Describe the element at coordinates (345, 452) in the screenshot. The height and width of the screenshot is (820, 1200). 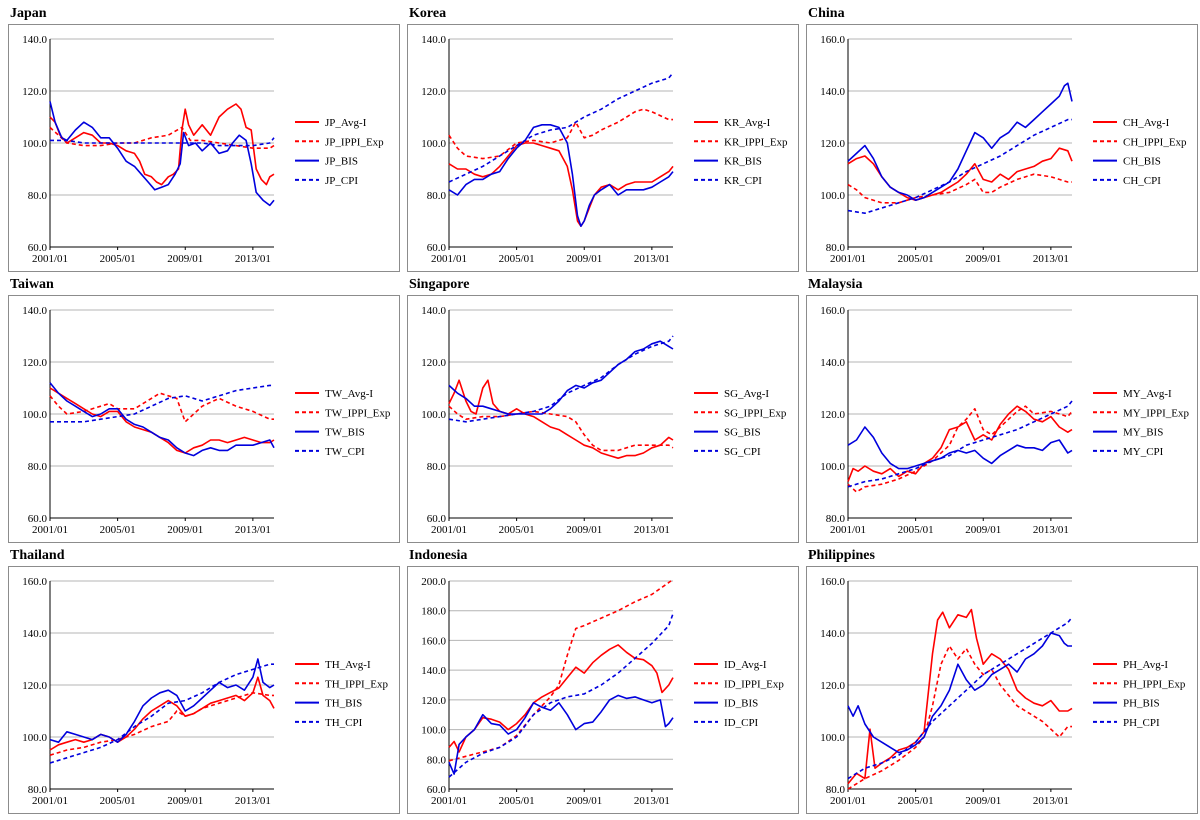
I see `legend-label: TW_CPI` at that location.